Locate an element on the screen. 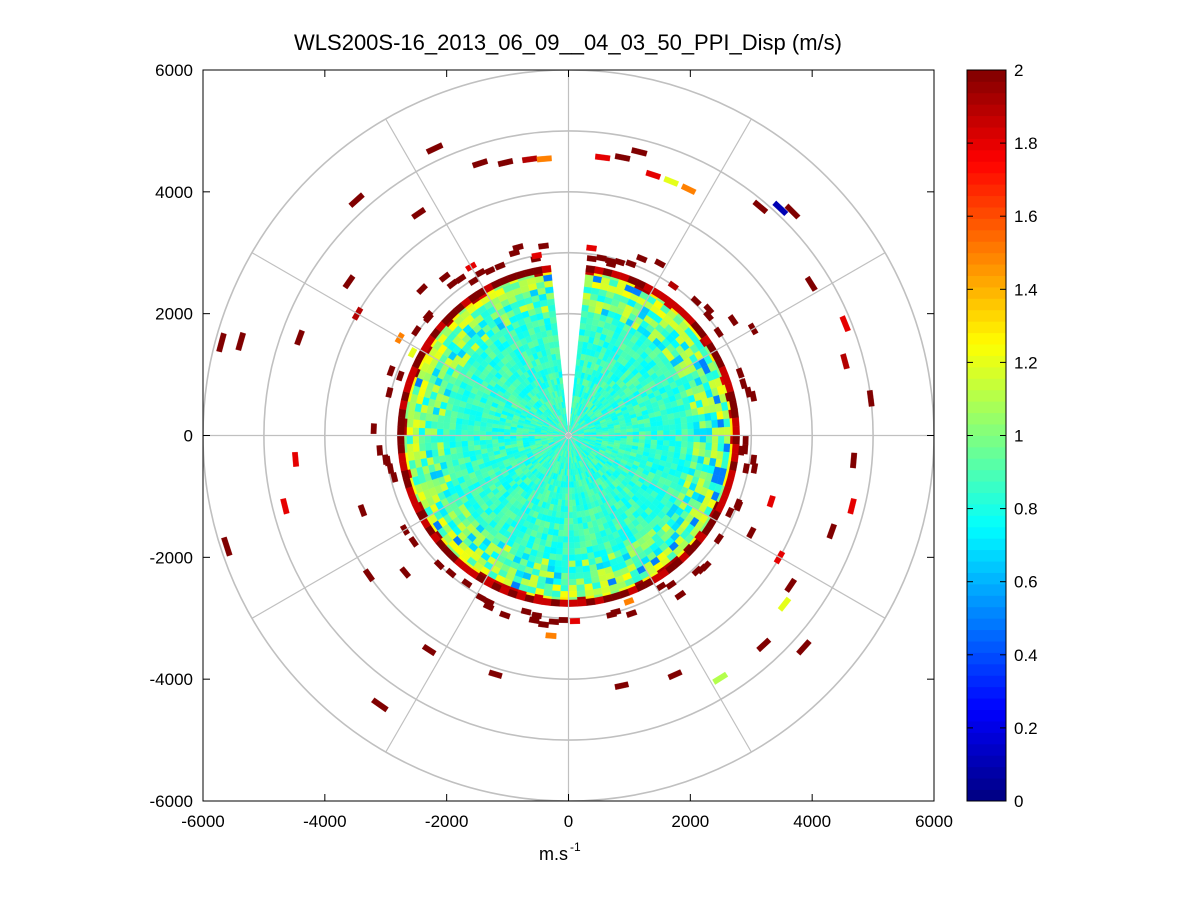 The width and height of the screenshot is (1201, 901). y-tick-label: 0 is located at coordinates (188, 436).